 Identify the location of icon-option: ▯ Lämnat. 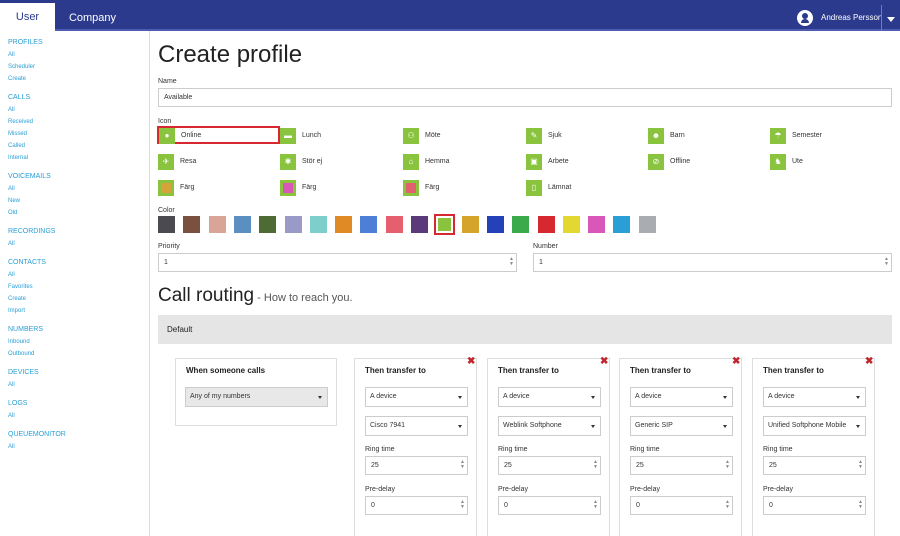
(586, 188).